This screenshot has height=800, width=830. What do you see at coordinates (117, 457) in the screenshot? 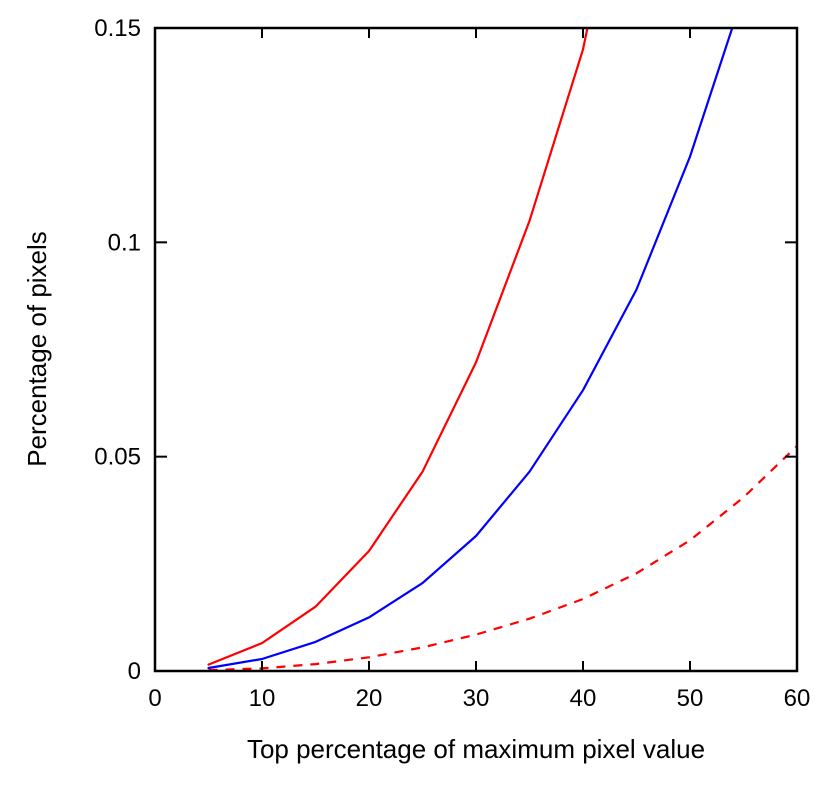
I see `y-tick-label: 0.05` at bounding box center [117, 457].